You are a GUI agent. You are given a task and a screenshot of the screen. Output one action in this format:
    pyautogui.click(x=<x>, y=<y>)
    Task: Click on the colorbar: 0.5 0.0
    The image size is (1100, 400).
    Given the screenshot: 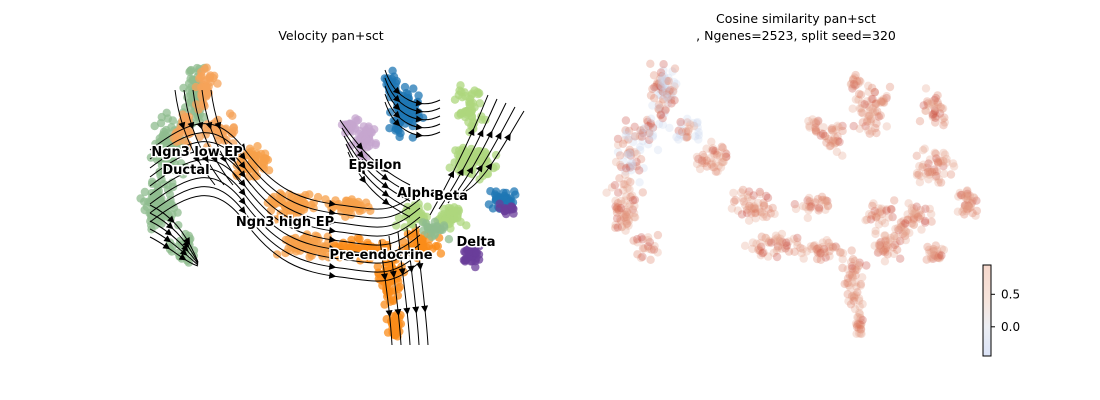 What is the action you would take?
    pyautogui.click(x=1001, y=310)
    